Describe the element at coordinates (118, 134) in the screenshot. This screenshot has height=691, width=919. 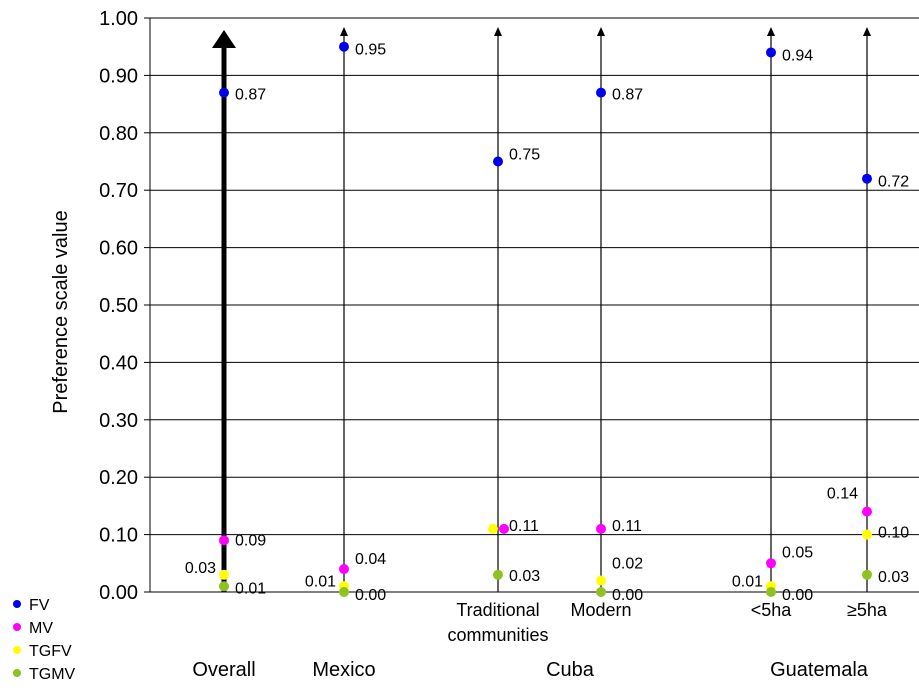
I see `y-tick-label: 0.80` at that location.